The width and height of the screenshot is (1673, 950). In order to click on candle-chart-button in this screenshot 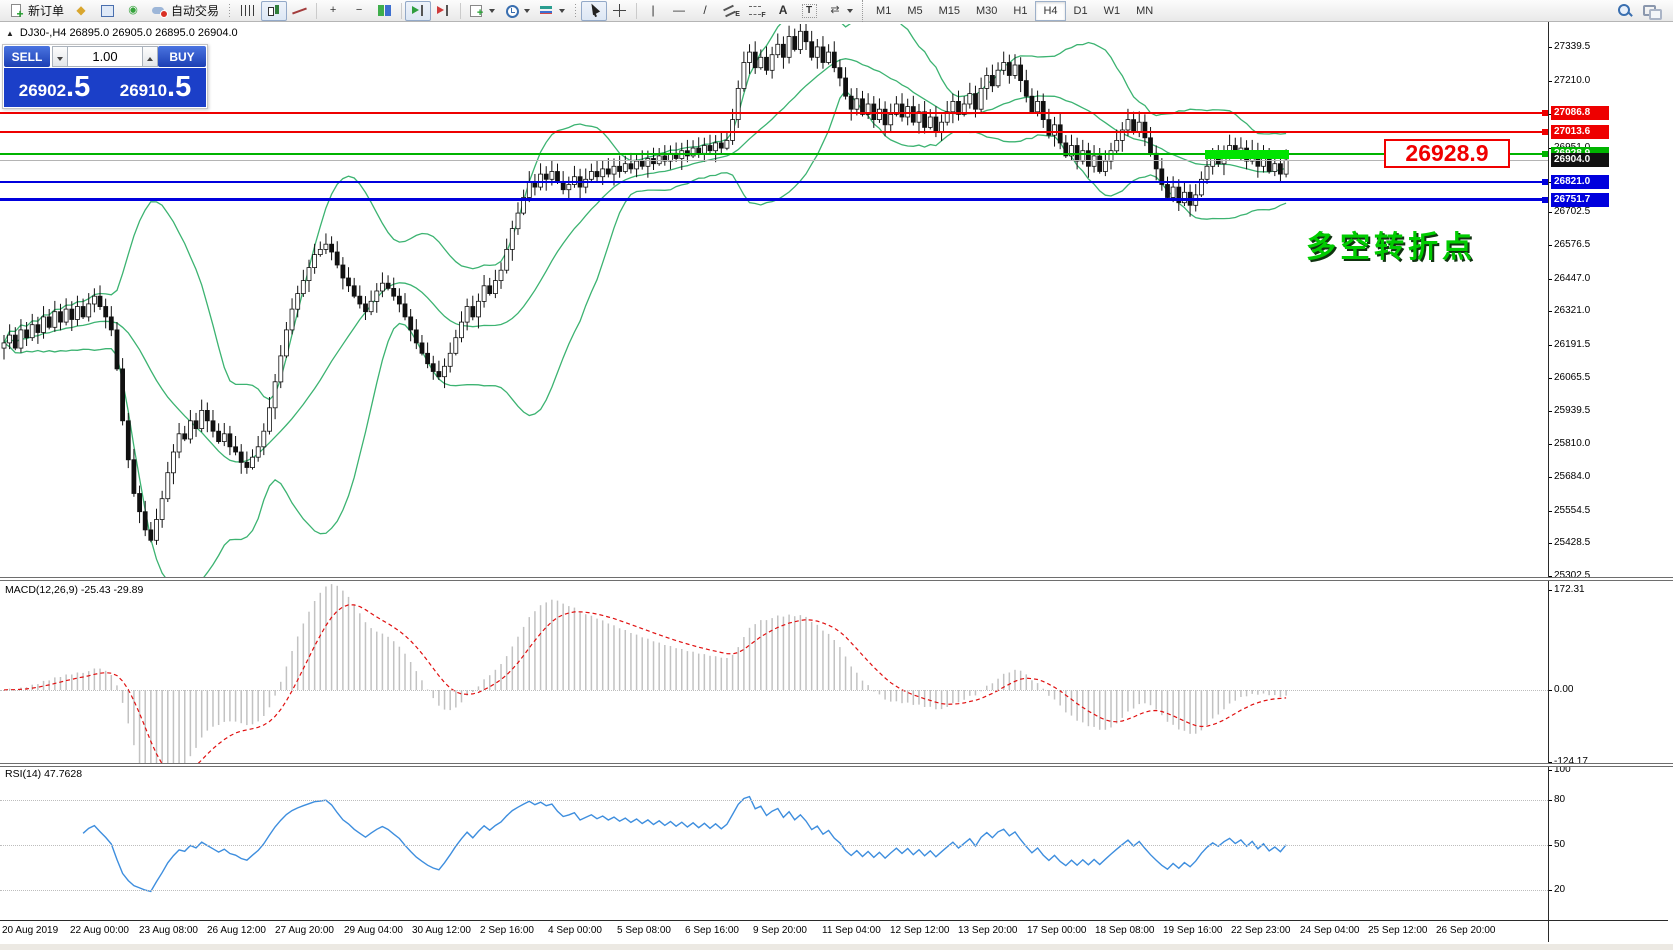, I will do `click(274, 10)`.